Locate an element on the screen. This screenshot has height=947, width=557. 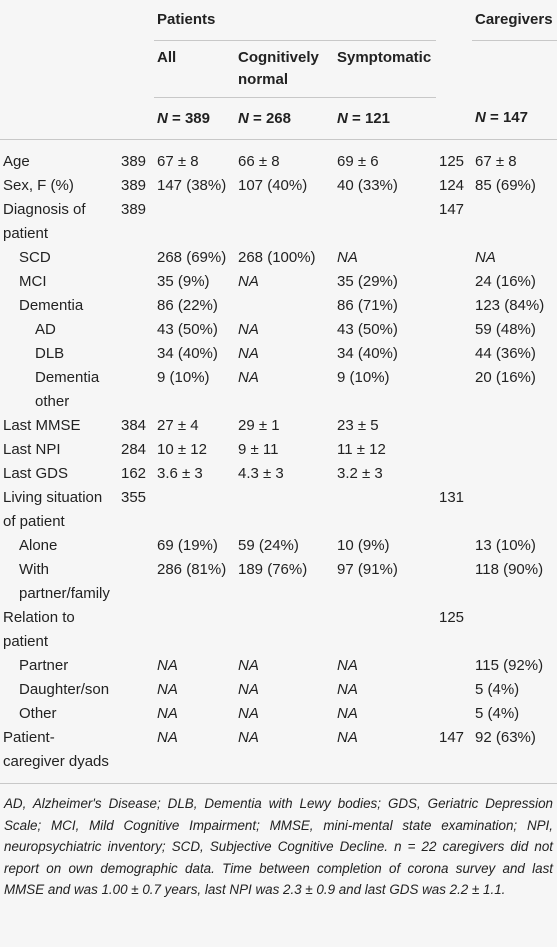
cell: 27 ± 4 is located at coordinates (178, 425).